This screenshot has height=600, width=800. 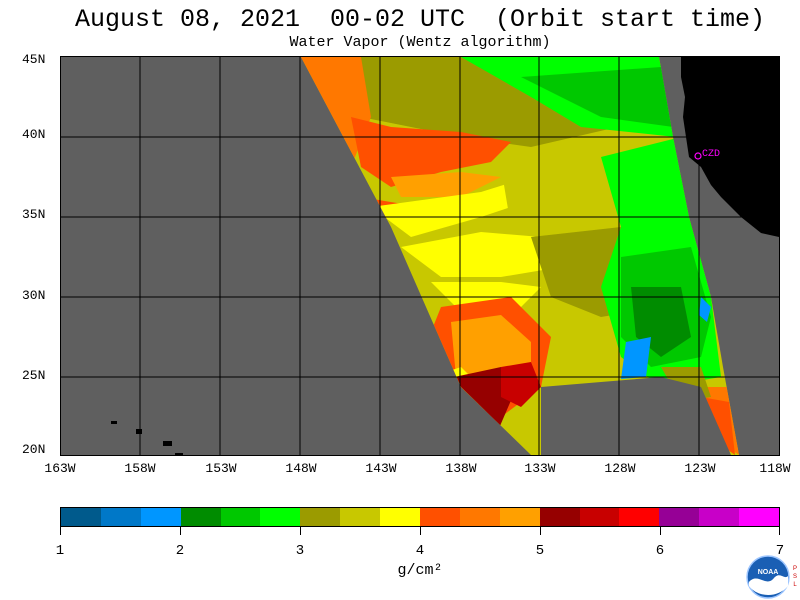 I want to click on colorbar-label-3: 3, so click(x=300, y=551).